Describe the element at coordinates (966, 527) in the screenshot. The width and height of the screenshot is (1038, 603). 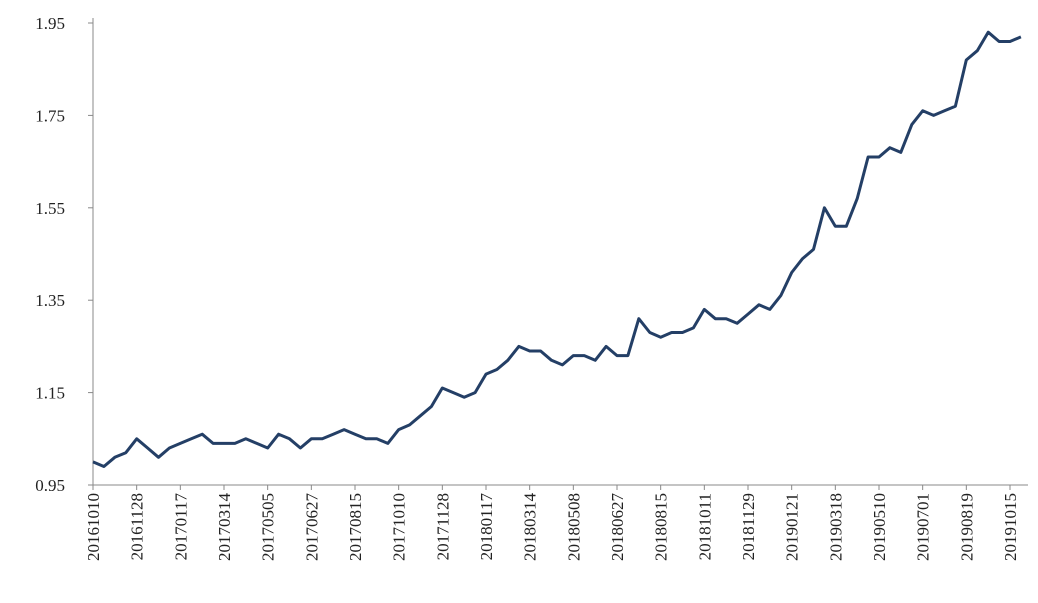
I see `x-tick-label: 20190819` at that location.